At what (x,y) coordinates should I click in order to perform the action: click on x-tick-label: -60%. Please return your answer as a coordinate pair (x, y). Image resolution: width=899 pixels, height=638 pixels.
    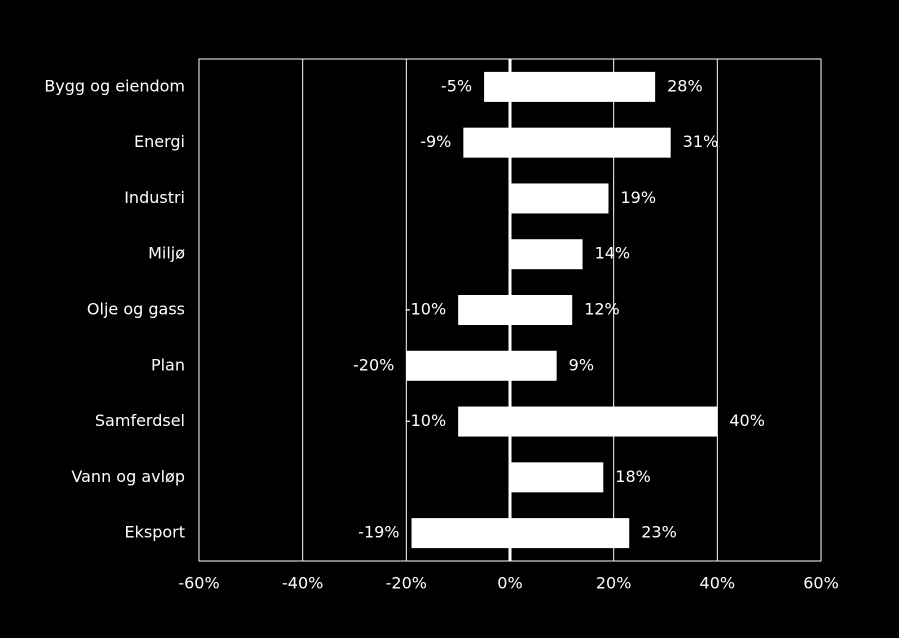
    Looking at the image, I should click on (198, 583).